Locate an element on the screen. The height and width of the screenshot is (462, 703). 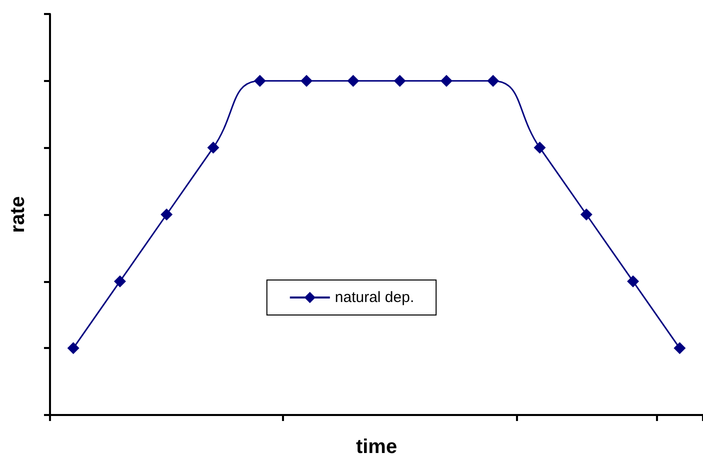
legend-label: natural dep. is located at coordinates (374, 297).